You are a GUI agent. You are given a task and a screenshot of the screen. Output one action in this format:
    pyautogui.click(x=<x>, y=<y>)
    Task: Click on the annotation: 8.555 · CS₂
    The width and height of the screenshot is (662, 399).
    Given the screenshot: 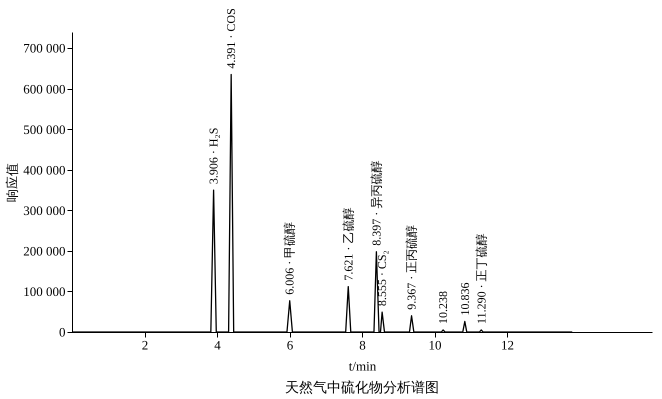 What is the action you would take?
    pyautogui.click(x=382, y=278)
    